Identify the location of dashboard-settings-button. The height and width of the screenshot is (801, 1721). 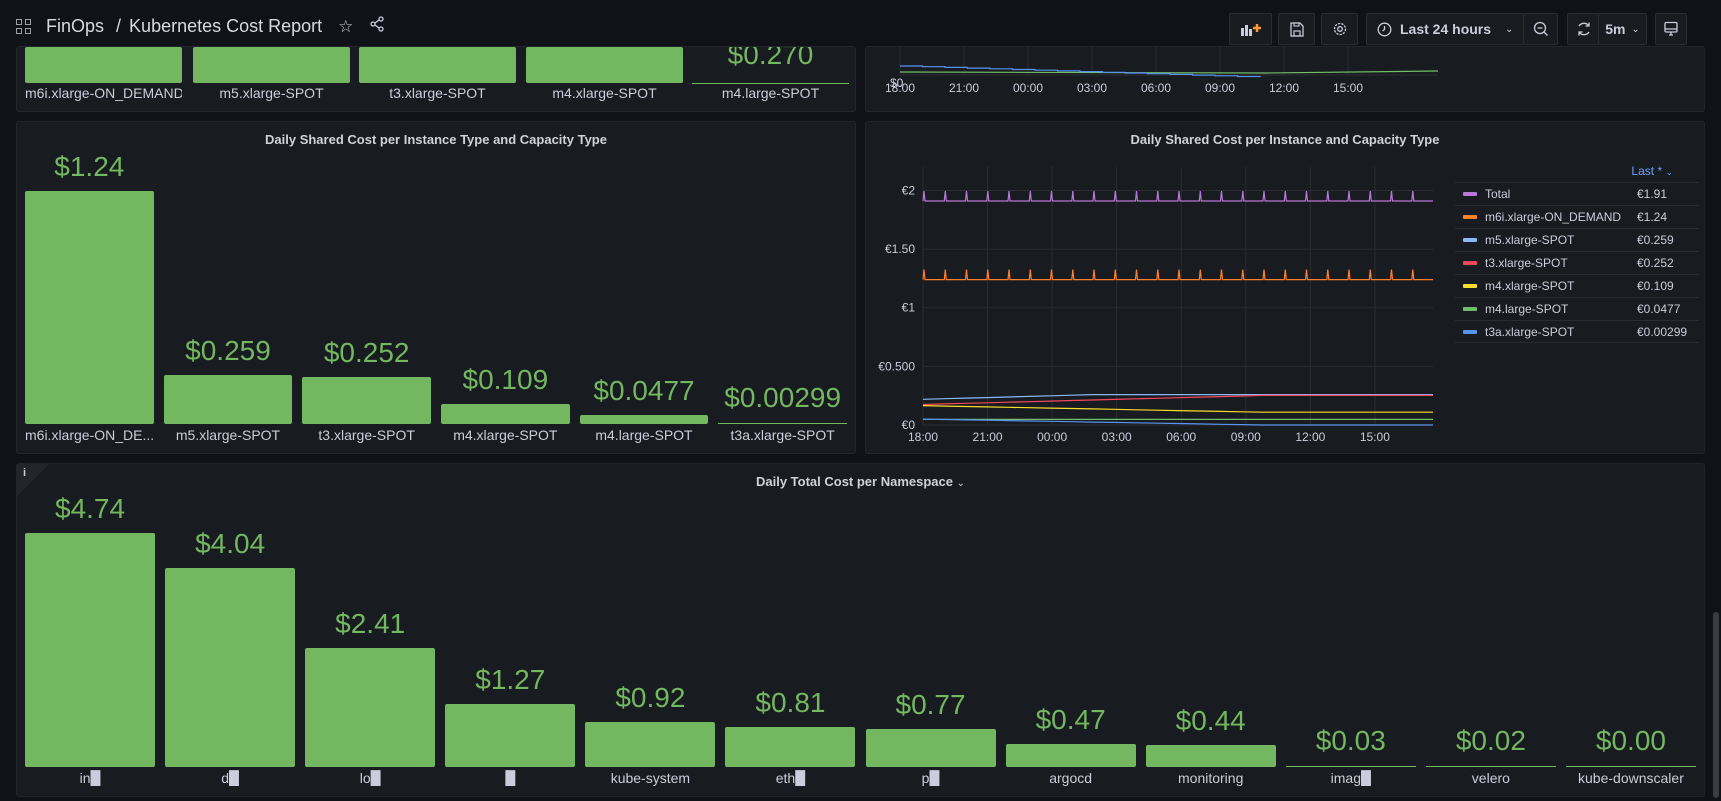
(1339, 29).